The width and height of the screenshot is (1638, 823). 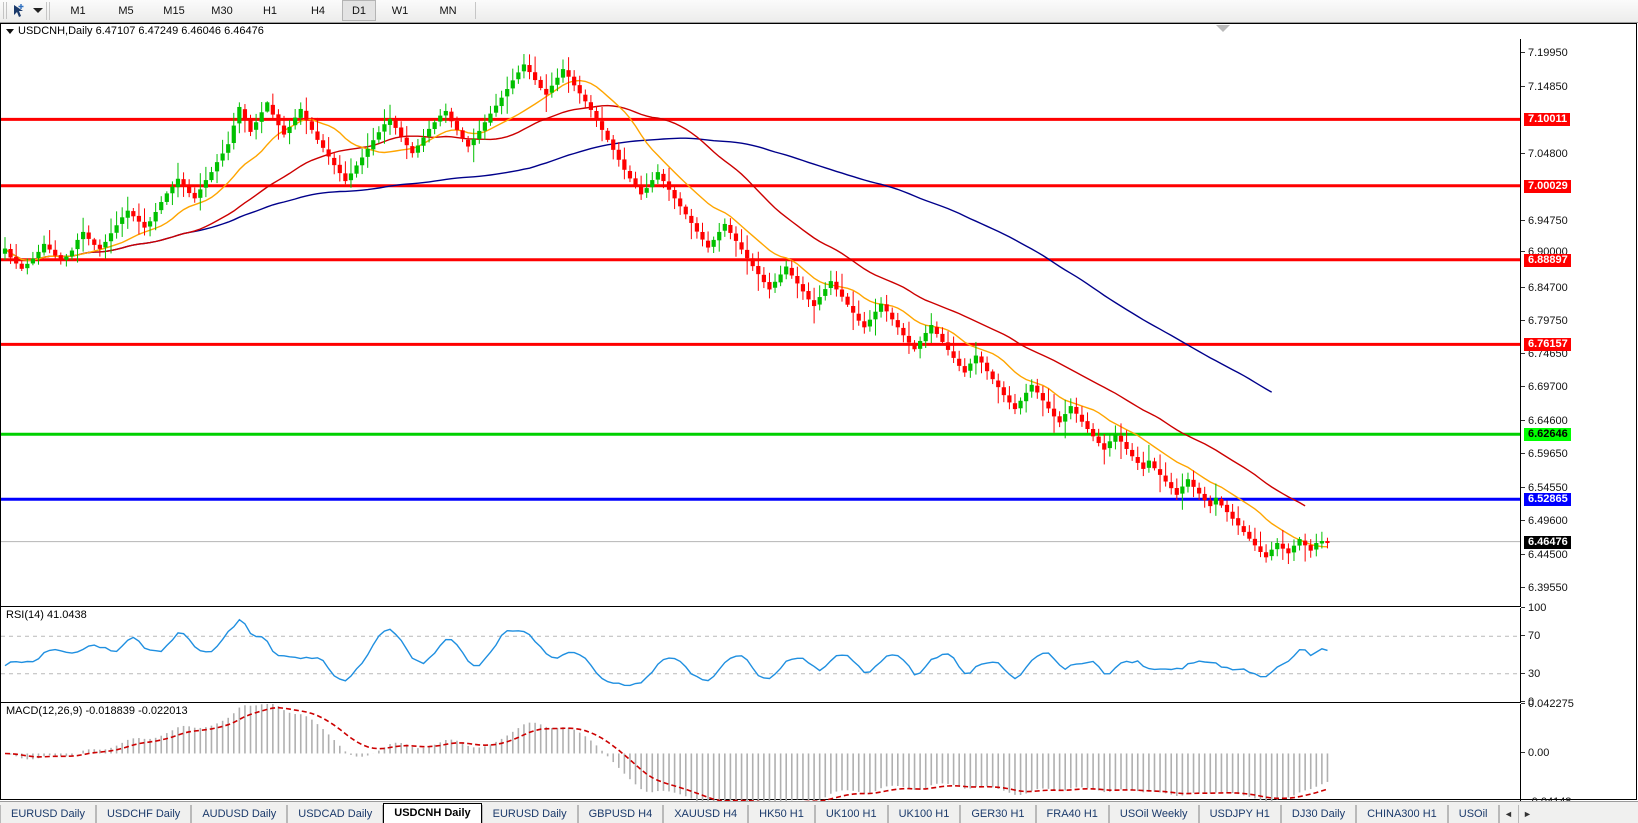 I want to click on price-level-tag: 6.46476, so click(x=1547, y=542).